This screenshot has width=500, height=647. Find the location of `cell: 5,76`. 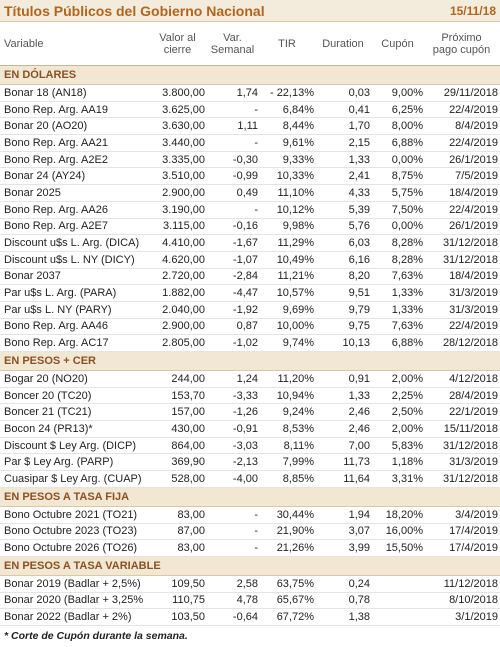

cell: 5,76 is located at coordinates (359, 226).